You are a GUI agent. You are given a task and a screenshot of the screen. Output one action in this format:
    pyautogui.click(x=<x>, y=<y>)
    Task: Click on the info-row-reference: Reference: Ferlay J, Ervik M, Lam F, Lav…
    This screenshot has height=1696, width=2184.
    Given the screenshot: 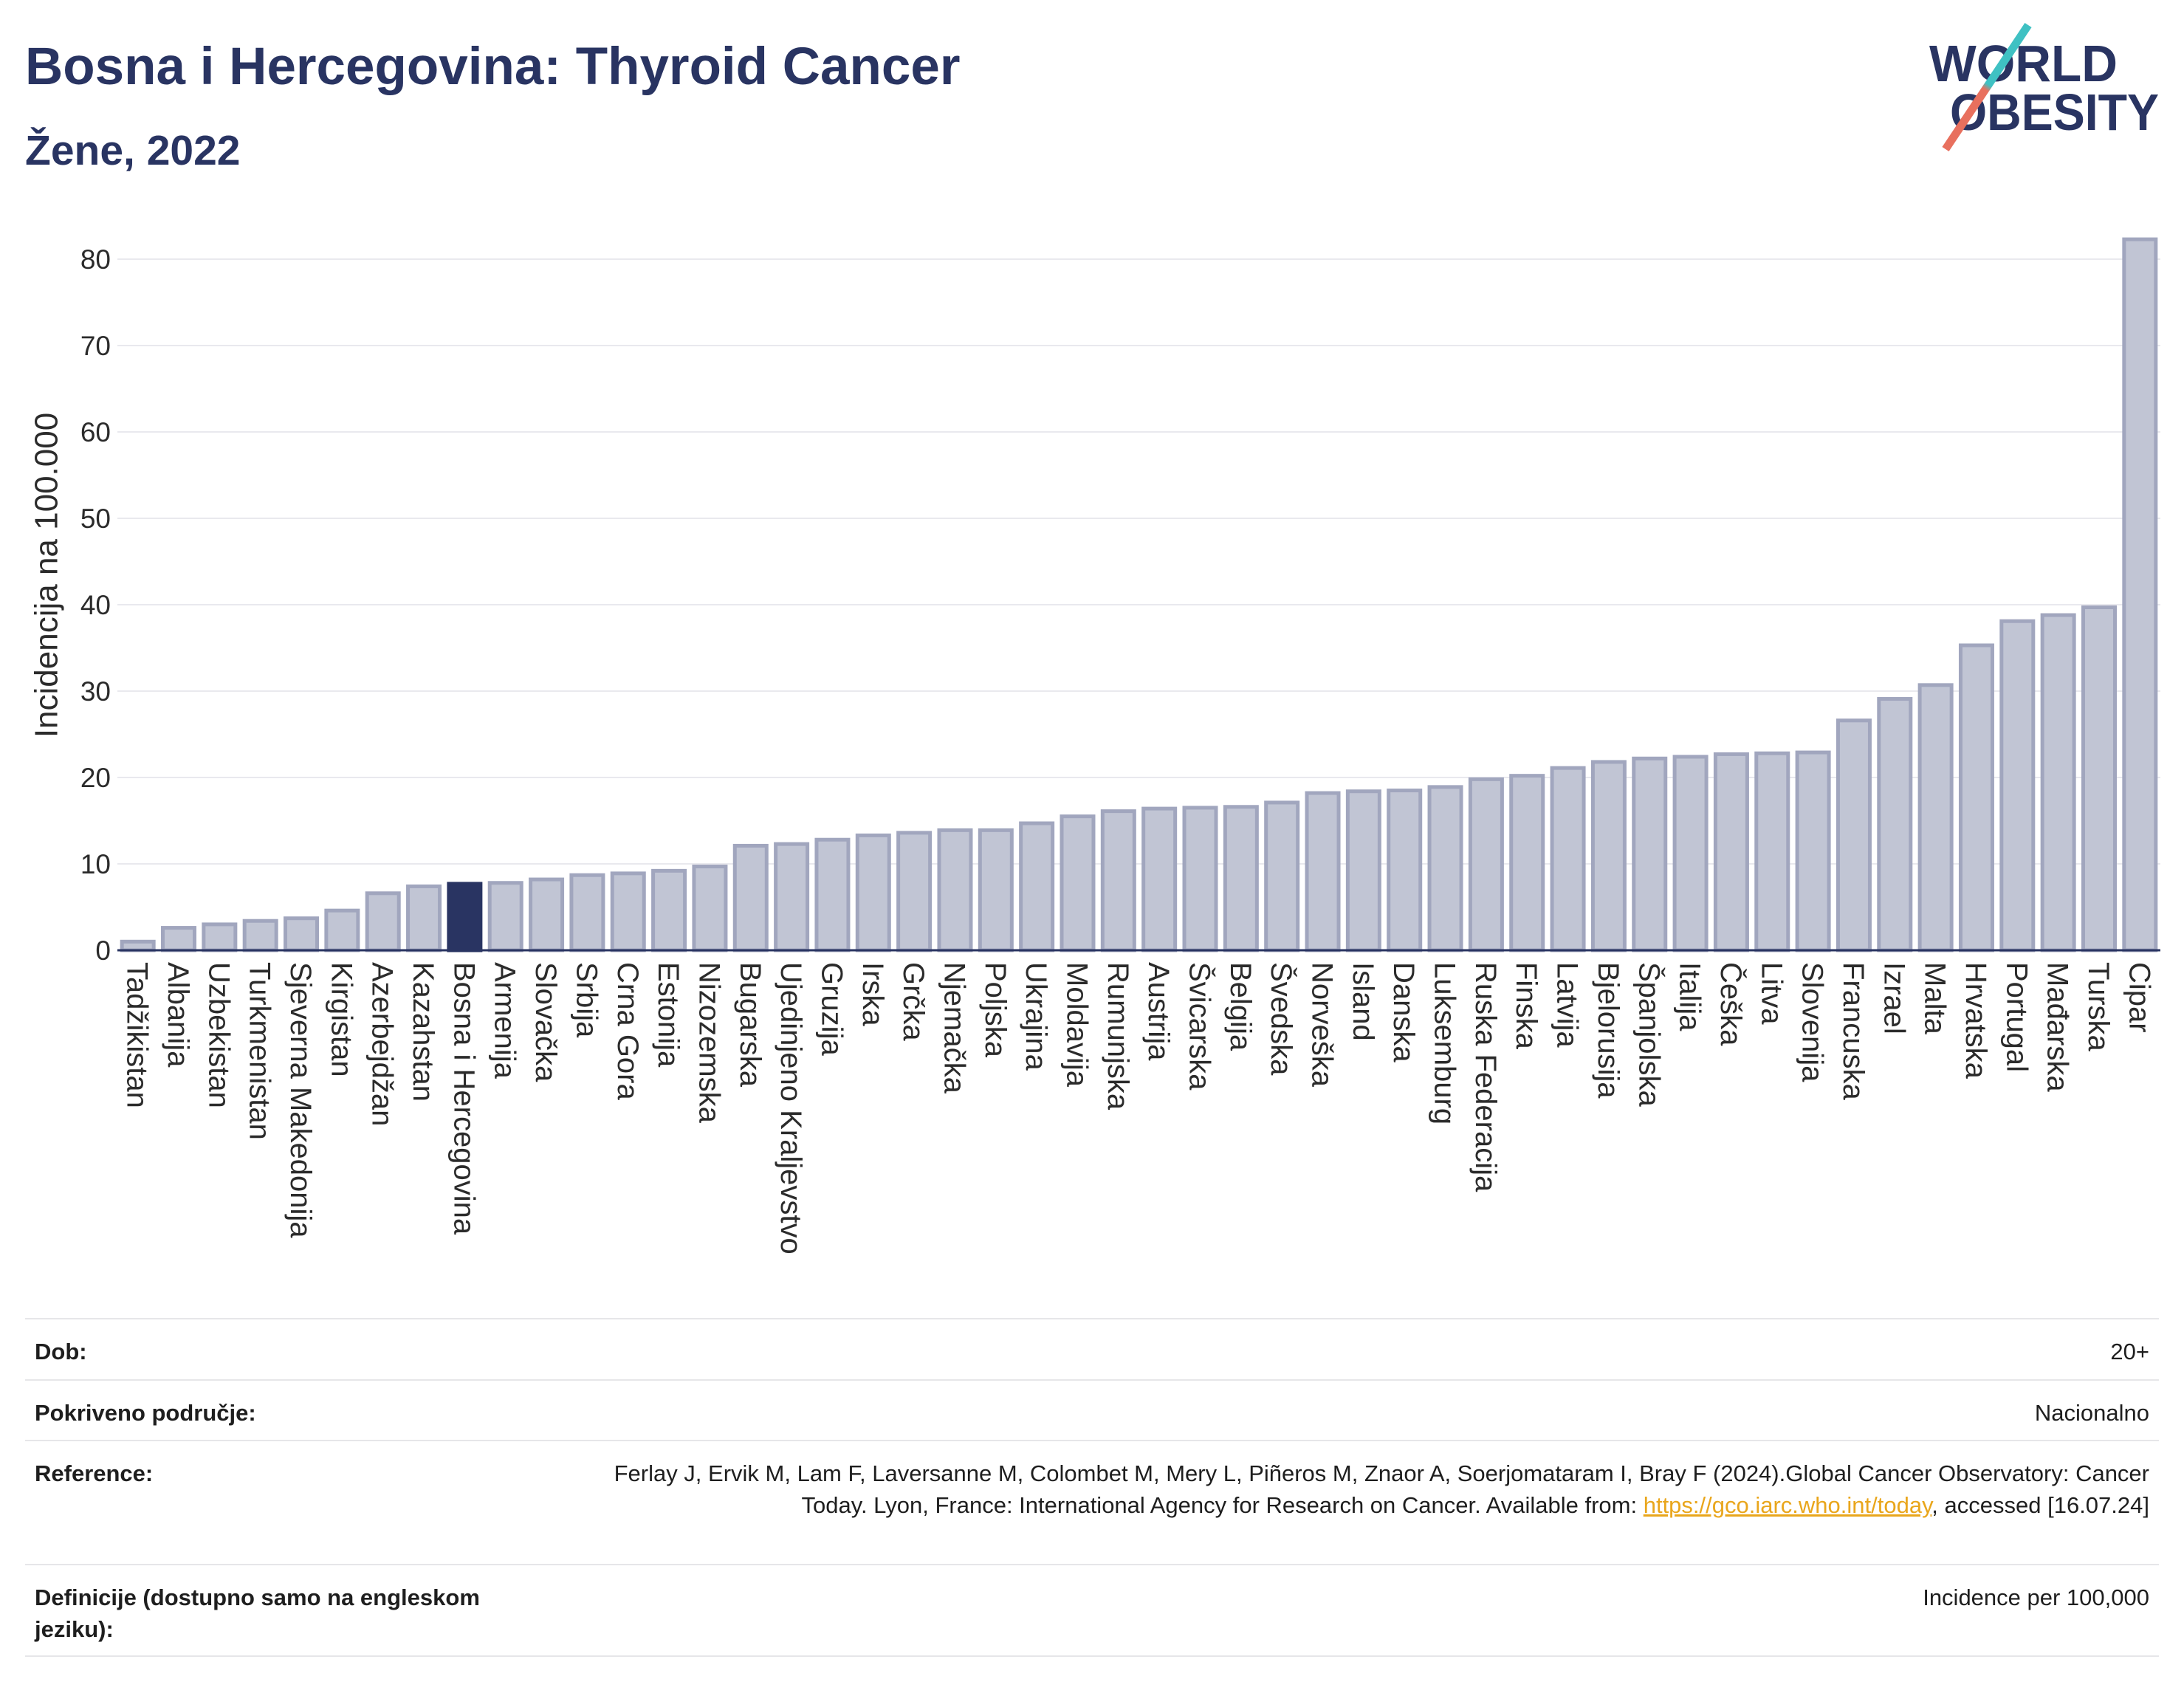 What is the action you would take?
    pyautogui.click(x=1092, y=1503)
    